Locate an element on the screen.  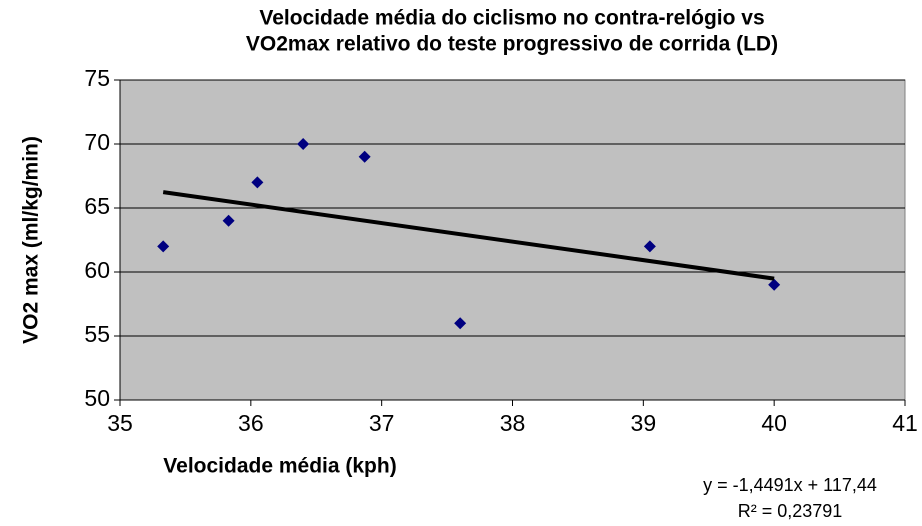
y-tick-label: 70 is located at coordinates (97, 142).